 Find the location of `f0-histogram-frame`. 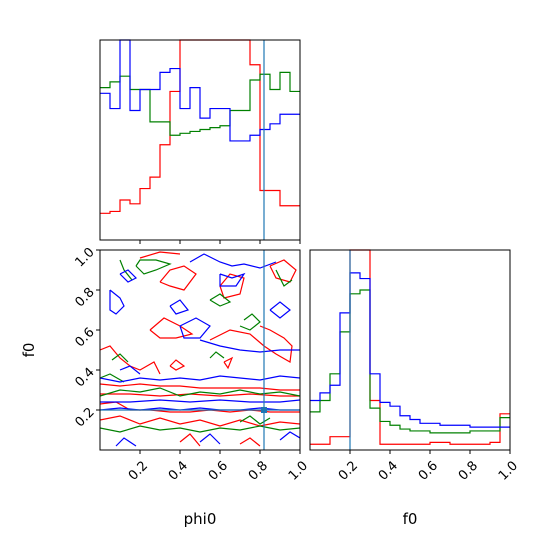

f0-histogram-frame is located at coordinates (410, 350).